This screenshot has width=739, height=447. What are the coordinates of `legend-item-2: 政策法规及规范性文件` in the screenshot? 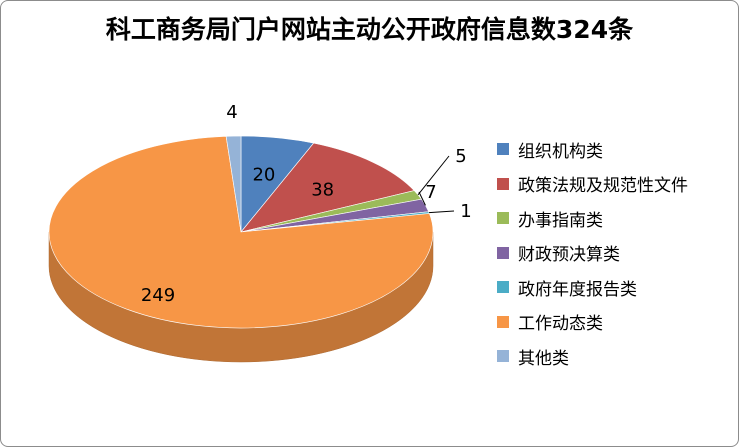 It's located at (592, 184).